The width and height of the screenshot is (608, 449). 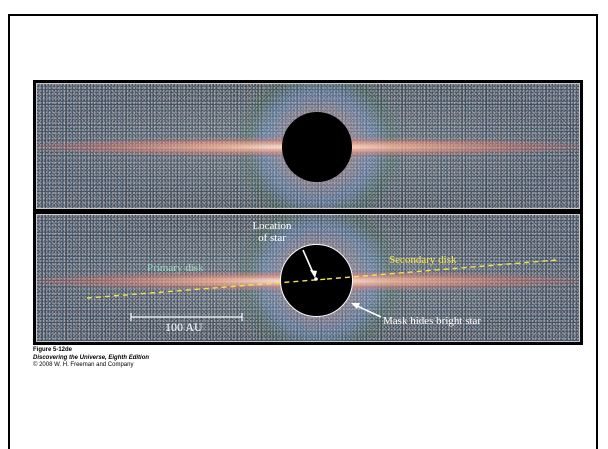 I want to click on mask-label: Mask hides bright star, so click(x=432, y=321).